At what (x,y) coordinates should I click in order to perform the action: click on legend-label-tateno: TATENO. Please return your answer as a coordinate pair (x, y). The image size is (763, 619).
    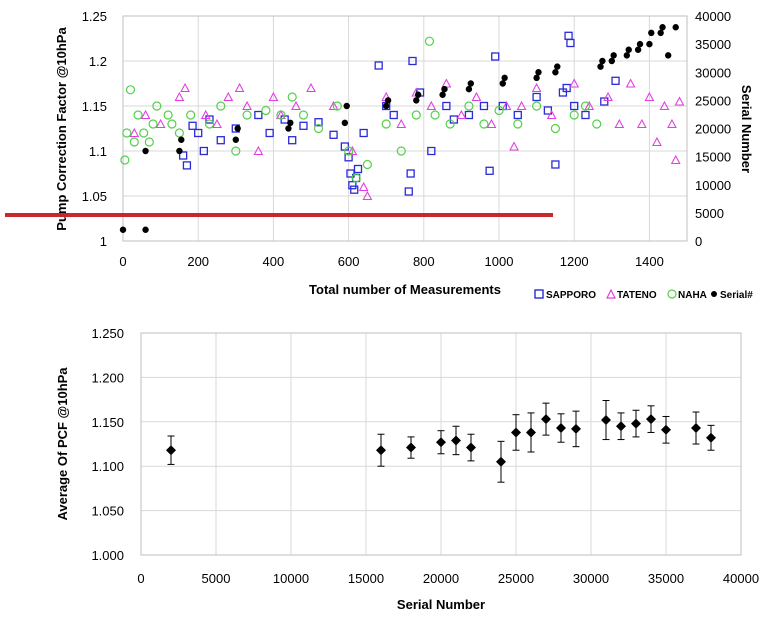
    Looking at the image, I should click on (637, 295).